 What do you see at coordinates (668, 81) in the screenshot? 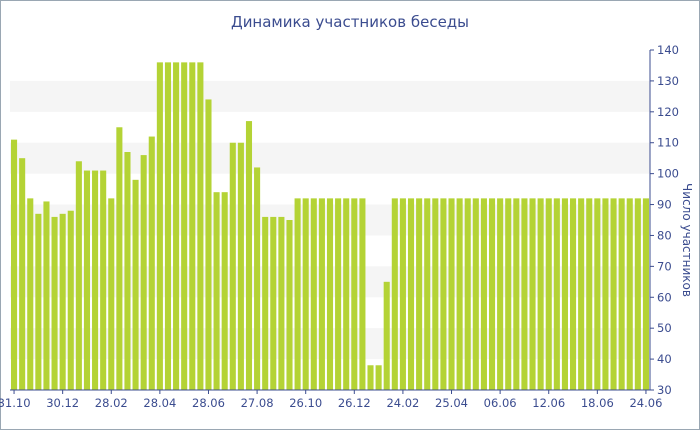
I see `y-tick-label: 130` at bounding box center [668, 81].